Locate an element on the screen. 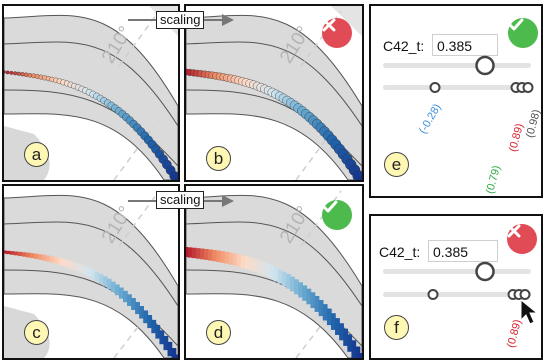 The image size is (543, 360). panel-f: C42_t: 0.385 (0.89) f is located at coordinates (456, 287).